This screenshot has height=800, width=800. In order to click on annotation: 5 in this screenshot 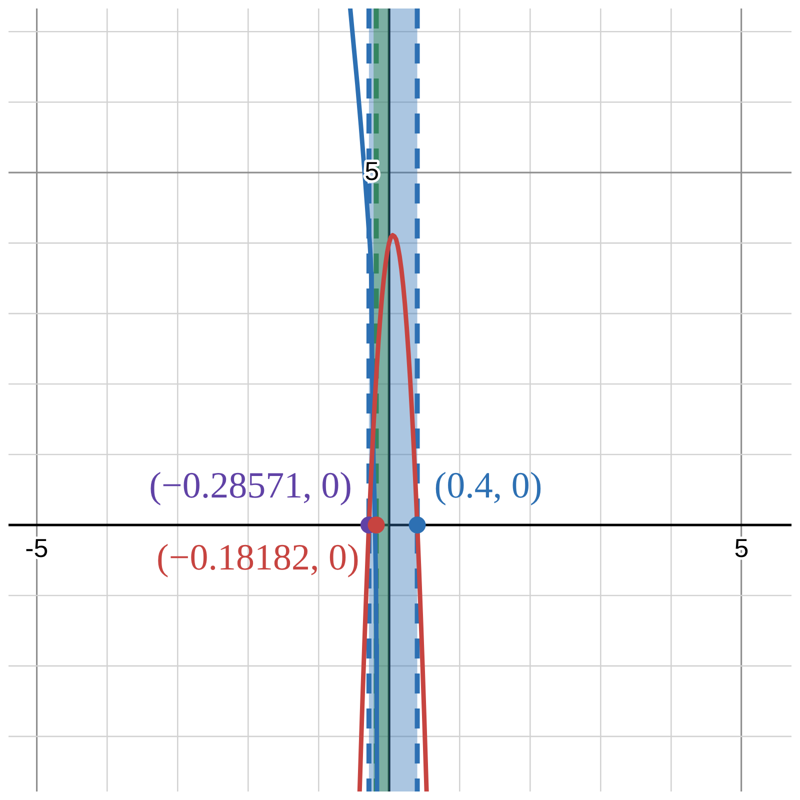, I will do `click(372, 171)`.